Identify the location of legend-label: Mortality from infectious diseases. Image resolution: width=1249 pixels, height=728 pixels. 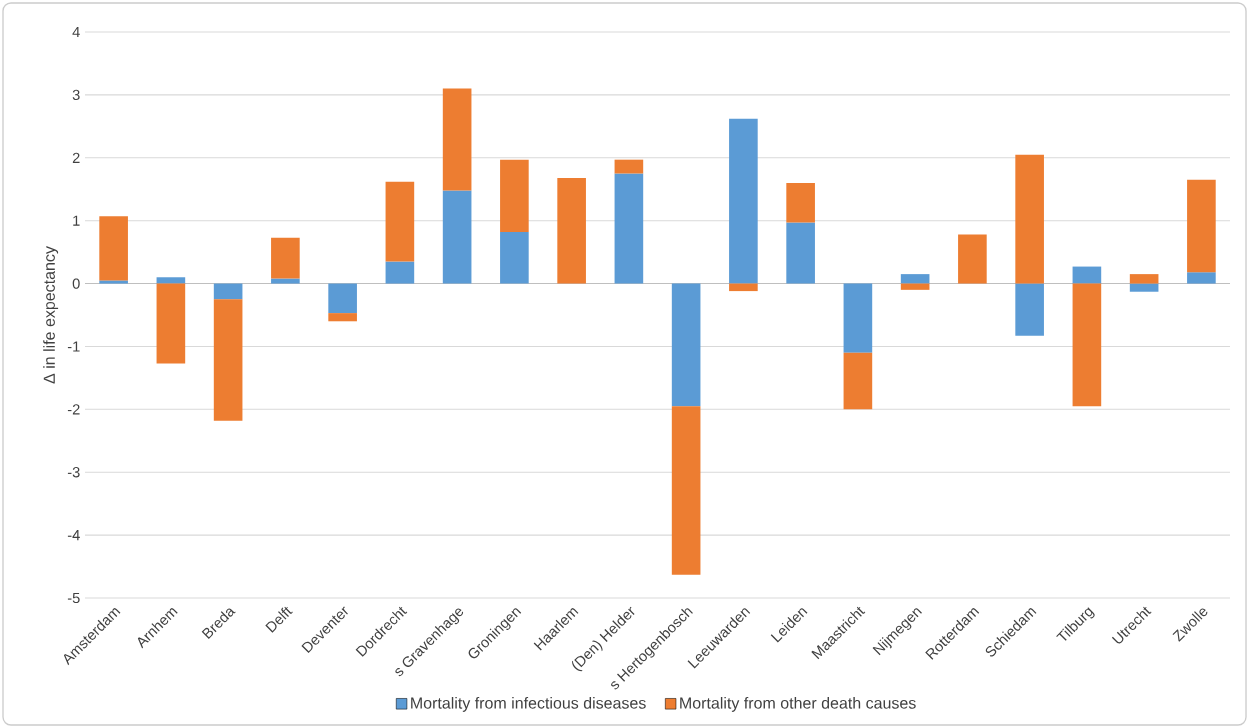
(528, 704).